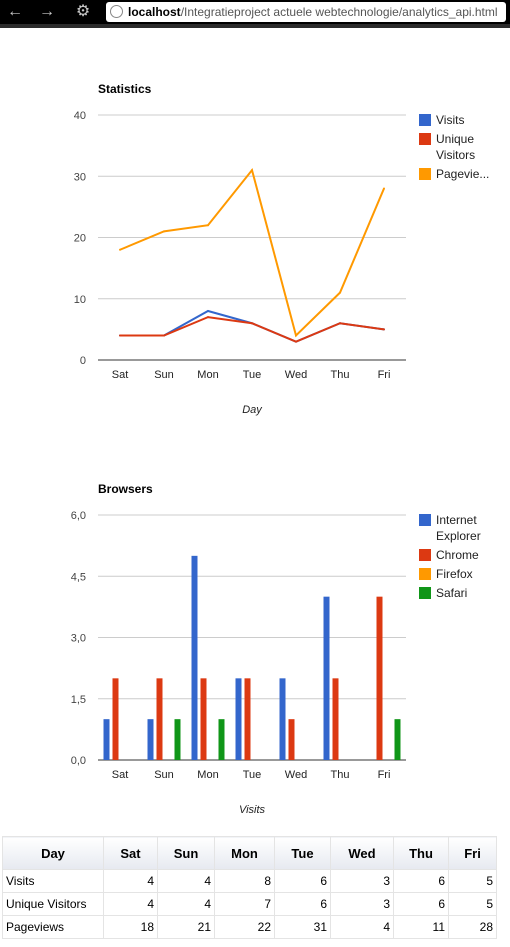  I want to click on y-tick-label: 10, so click(80, 300).